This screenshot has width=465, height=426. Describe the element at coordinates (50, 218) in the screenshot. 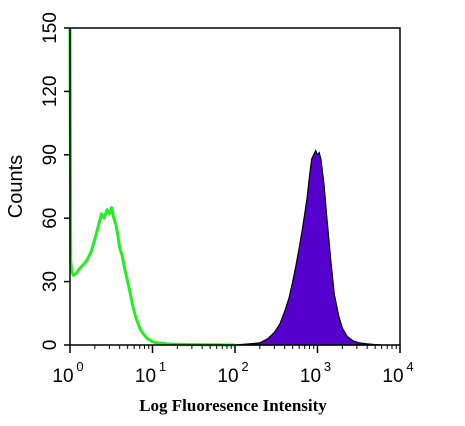

I see `y-tick-label: 60` at that location.